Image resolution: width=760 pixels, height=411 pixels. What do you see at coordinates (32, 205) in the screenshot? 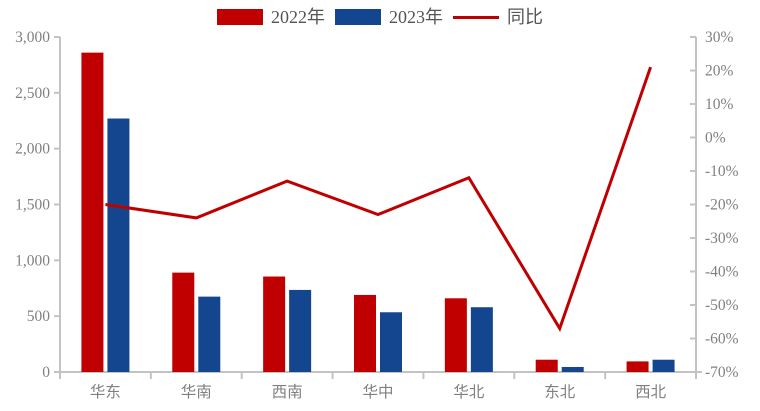
I see `left-axis-tick-label: 1,500` at bounding box center [32, 205].